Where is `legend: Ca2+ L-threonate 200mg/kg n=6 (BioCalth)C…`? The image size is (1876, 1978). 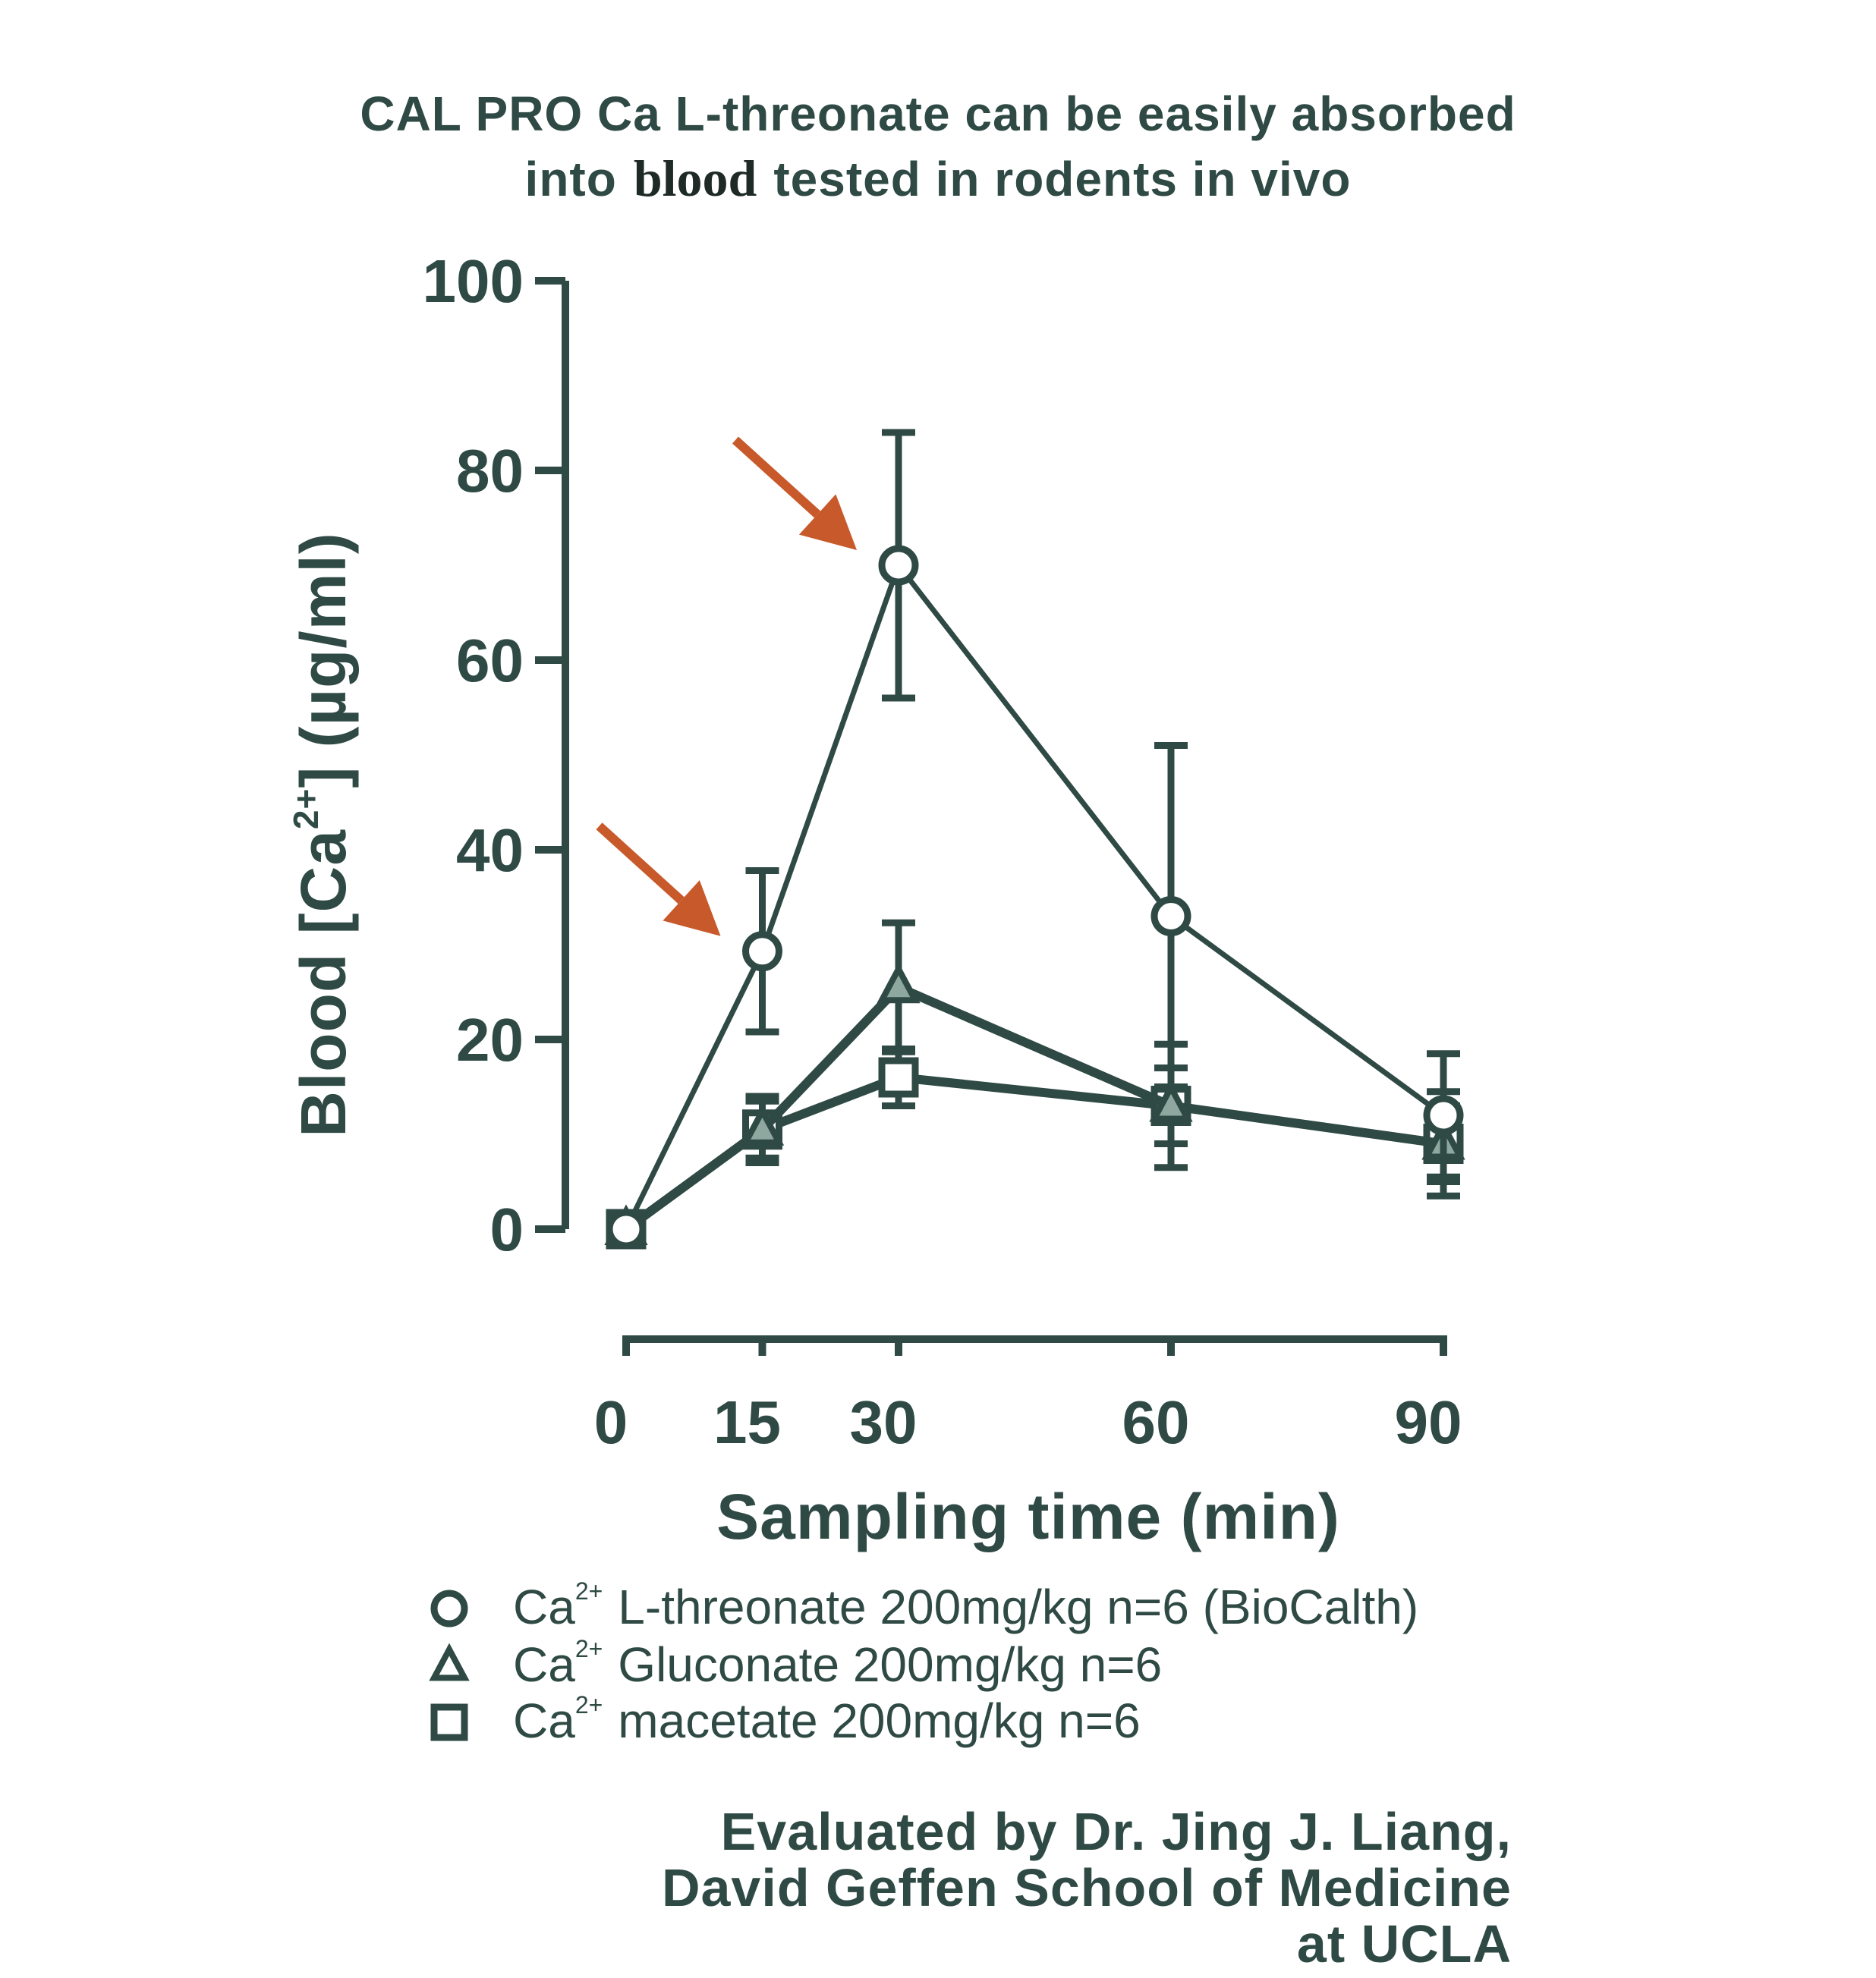
legend: Ca2+ L-threonate 200mg/kg n=6 (BioCalth)C… is located at coordinates (923, 1662).